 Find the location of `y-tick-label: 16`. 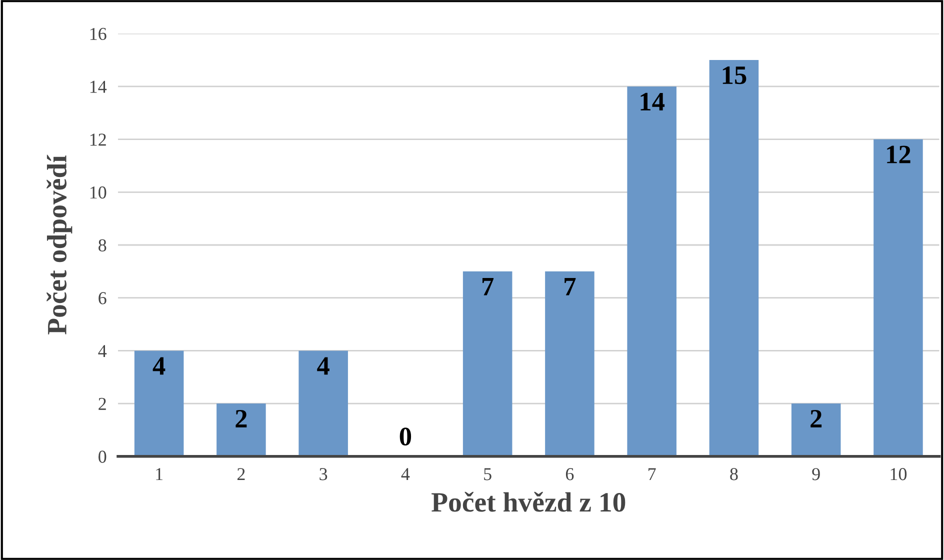

y-tick-label: 16 is located at coordinates (98, 34).